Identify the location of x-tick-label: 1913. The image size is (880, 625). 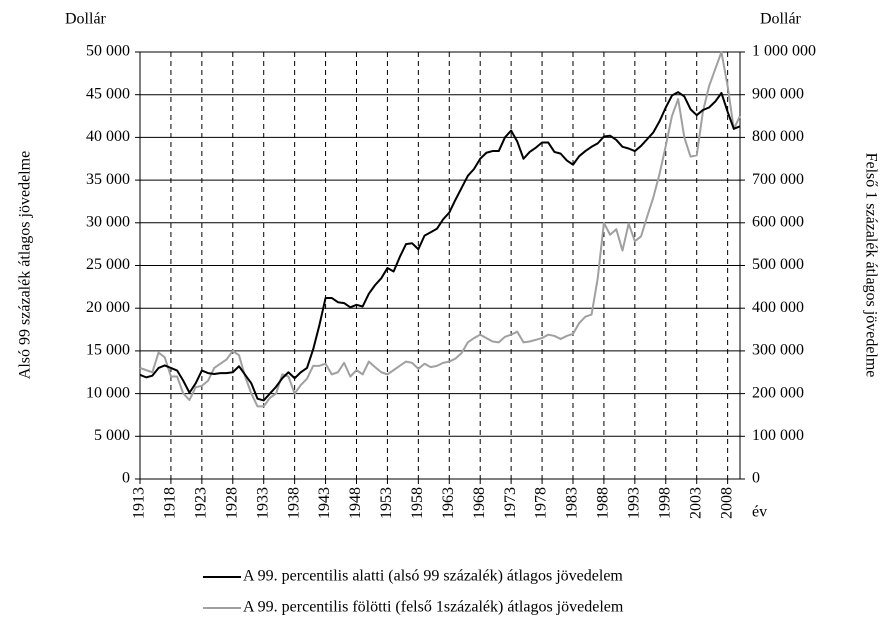
(139, 503).